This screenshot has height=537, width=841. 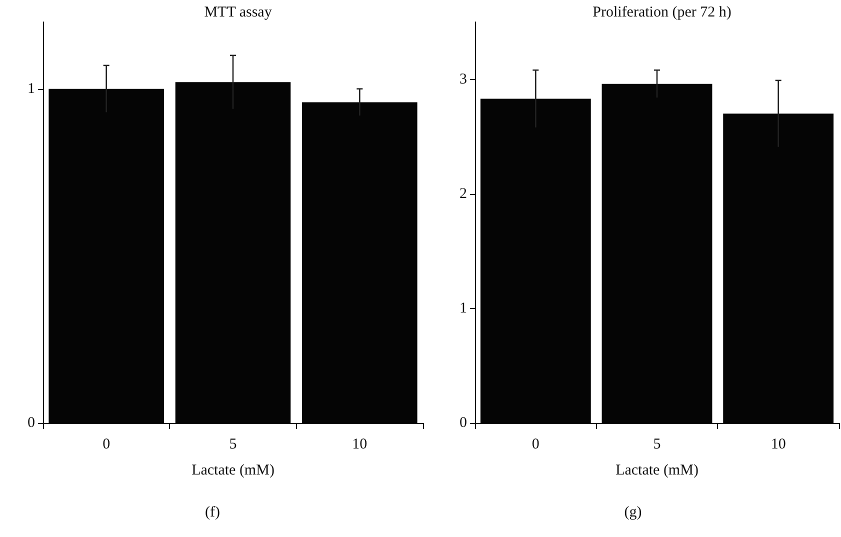 I want to click on y-tick-label: 0, so click(x=463, y=423).